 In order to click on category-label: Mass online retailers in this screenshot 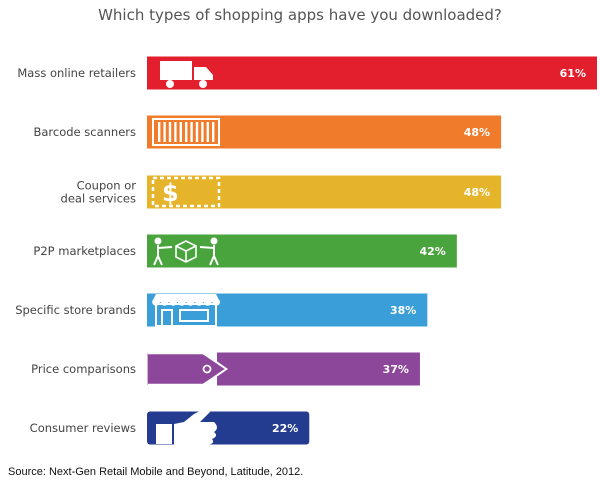, I will do `click(76, 73)`.